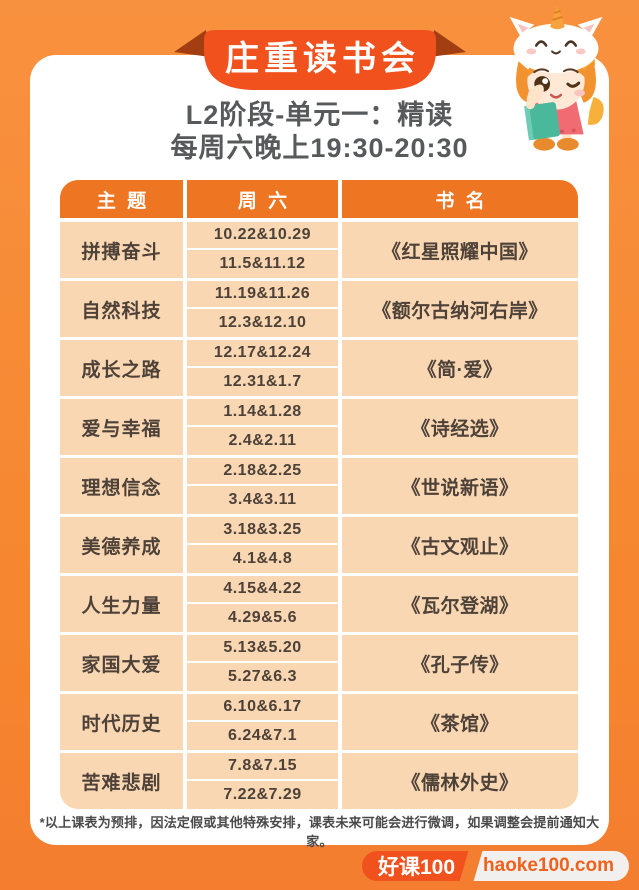  I want to click on table-row: 自然科技 11.19&11.26 12.3&12.10 《额尔古纳河右岸》, so click(319, 309).